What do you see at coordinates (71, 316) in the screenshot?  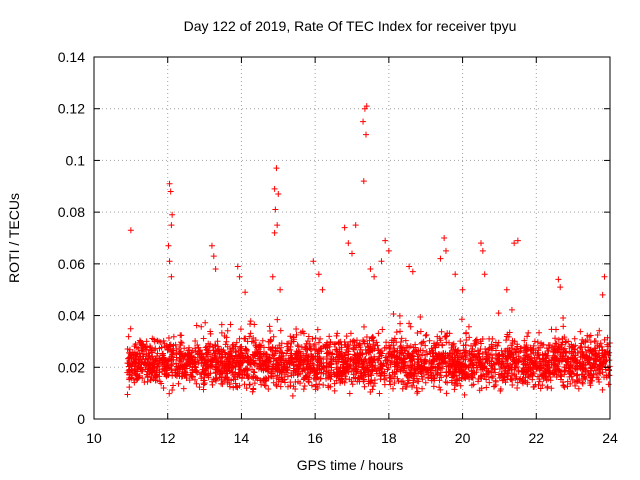 I see `y-tick-label: 0.04` at bounding box center [71, 316].